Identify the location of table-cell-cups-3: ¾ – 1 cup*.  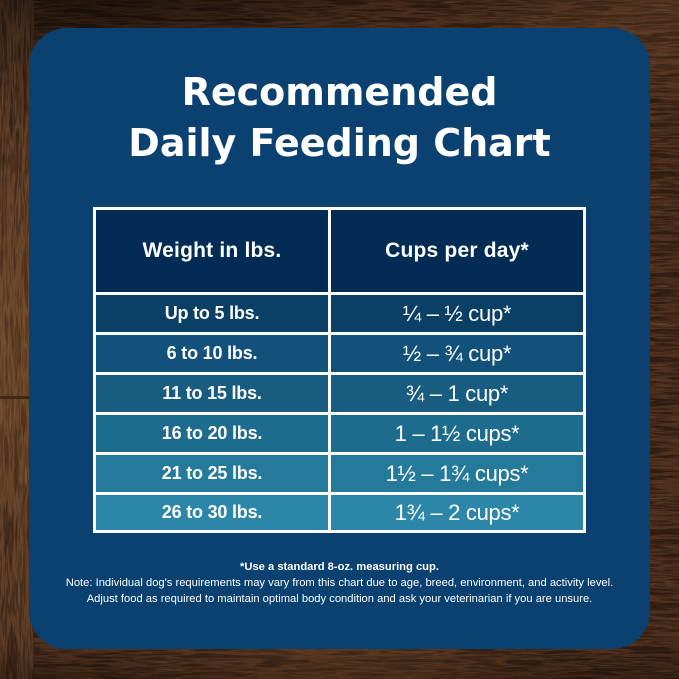
(457, 393).